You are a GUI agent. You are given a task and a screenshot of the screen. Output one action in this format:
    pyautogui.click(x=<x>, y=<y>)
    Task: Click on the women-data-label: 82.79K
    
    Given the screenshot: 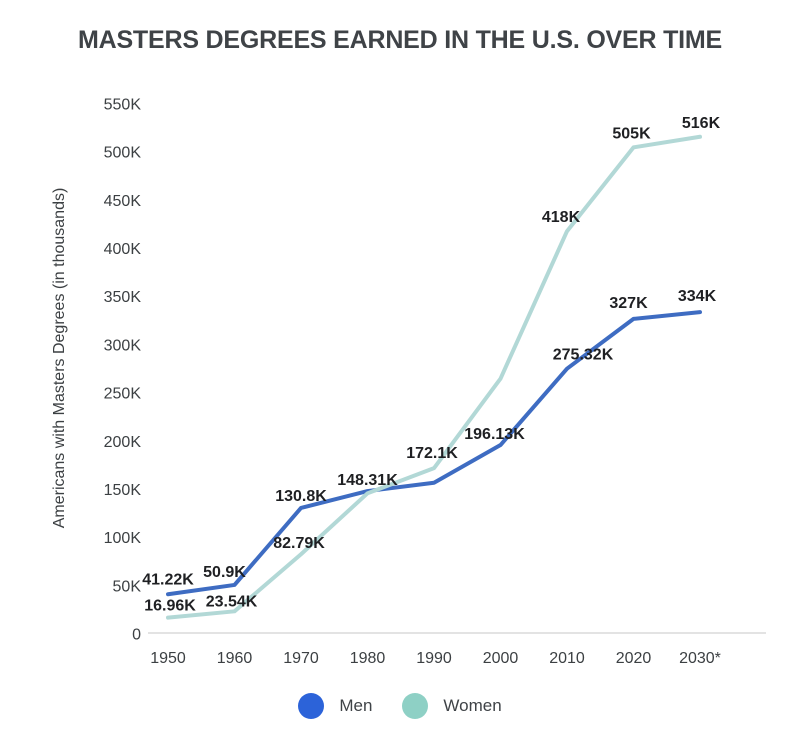 What is the action you would take?
    pyautogui.click(x=299, y=543)
    